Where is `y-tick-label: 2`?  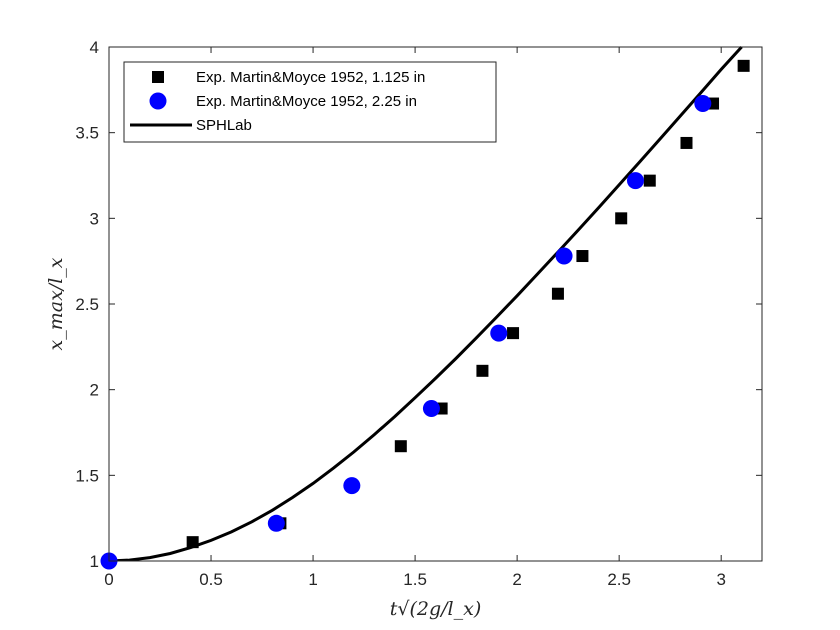
y-tick-label: 2 is located at coordinates (94, 390).